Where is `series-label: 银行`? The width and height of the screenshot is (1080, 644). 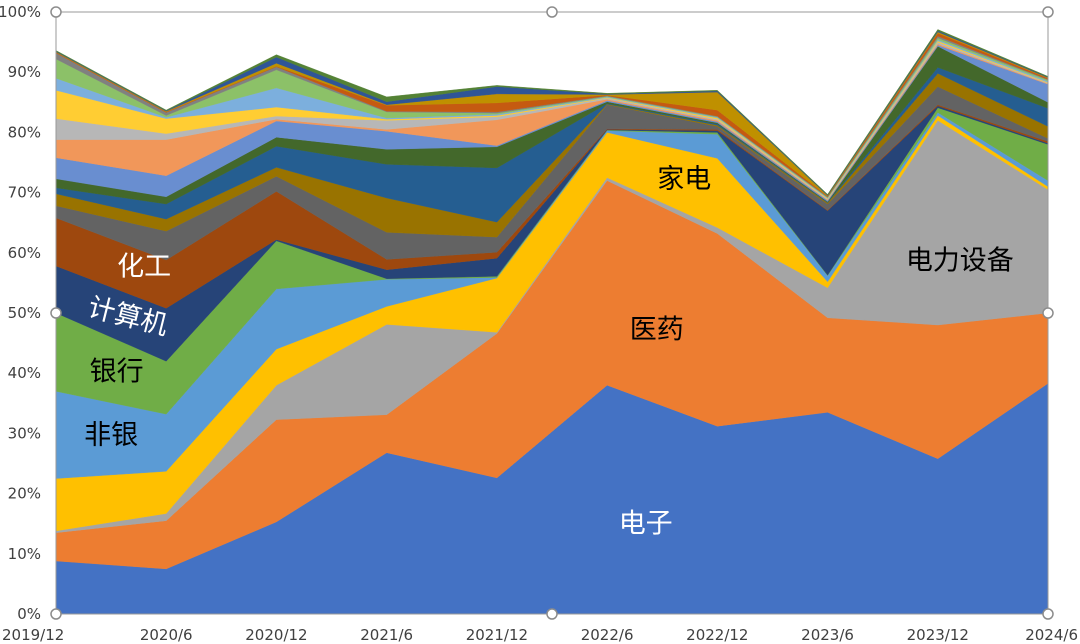
series-label: 银行 is located at coordinates (117, 372).